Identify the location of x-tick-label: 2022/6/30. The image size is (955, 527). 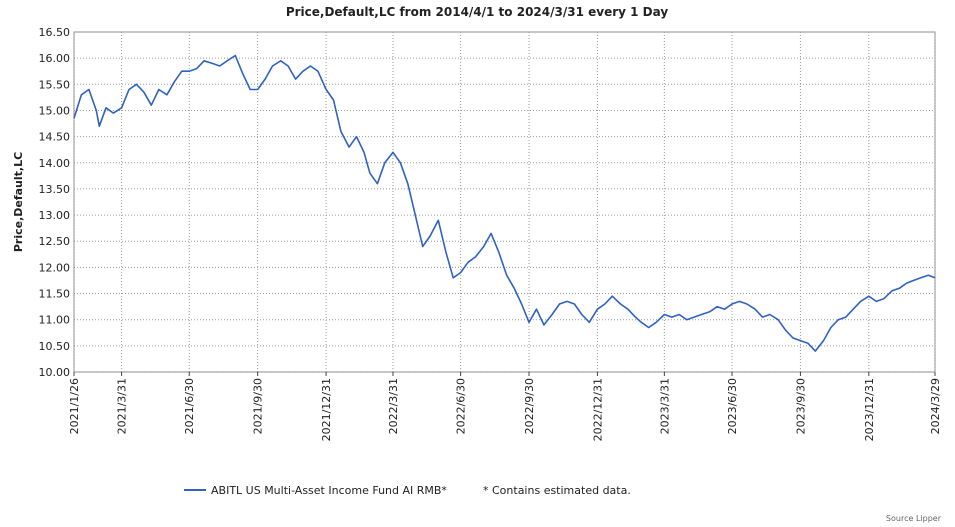
(461, 406).